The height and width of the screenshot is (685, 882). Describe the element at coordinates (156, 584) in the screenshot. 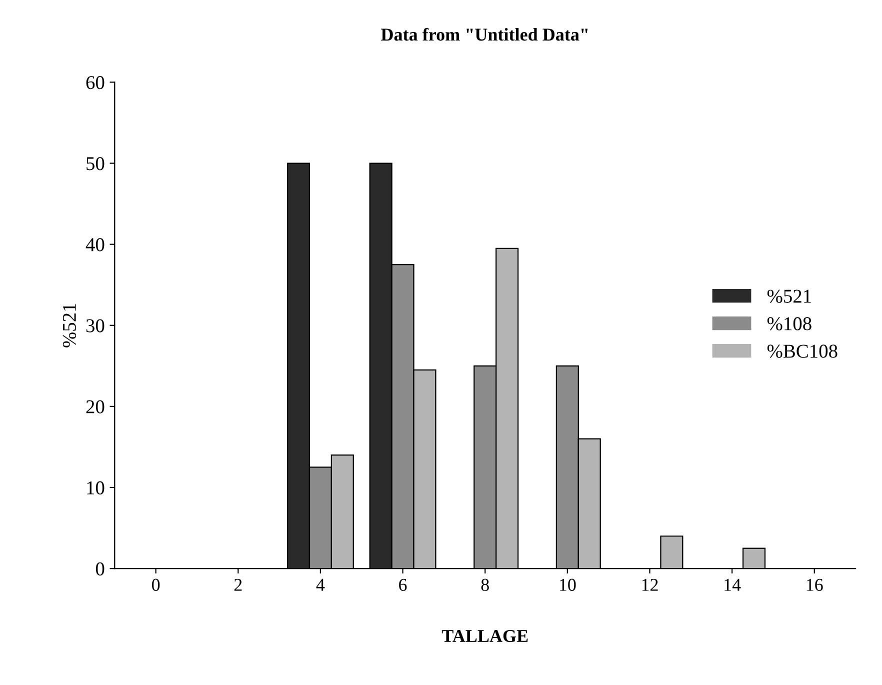

I see `x-tick-label: 0` at that location.